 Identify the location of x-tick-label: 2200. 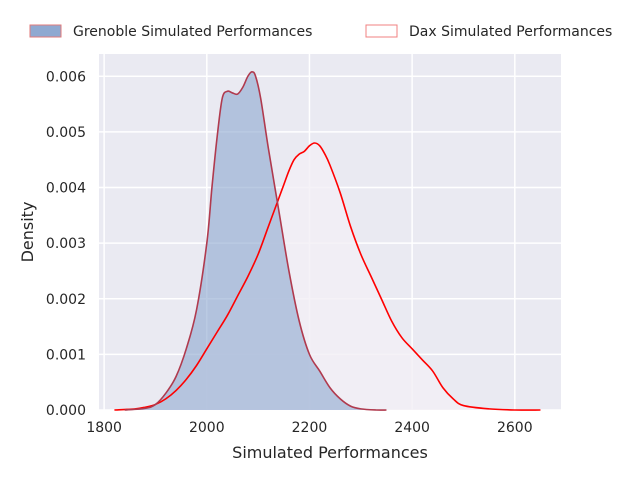
(310, 428).